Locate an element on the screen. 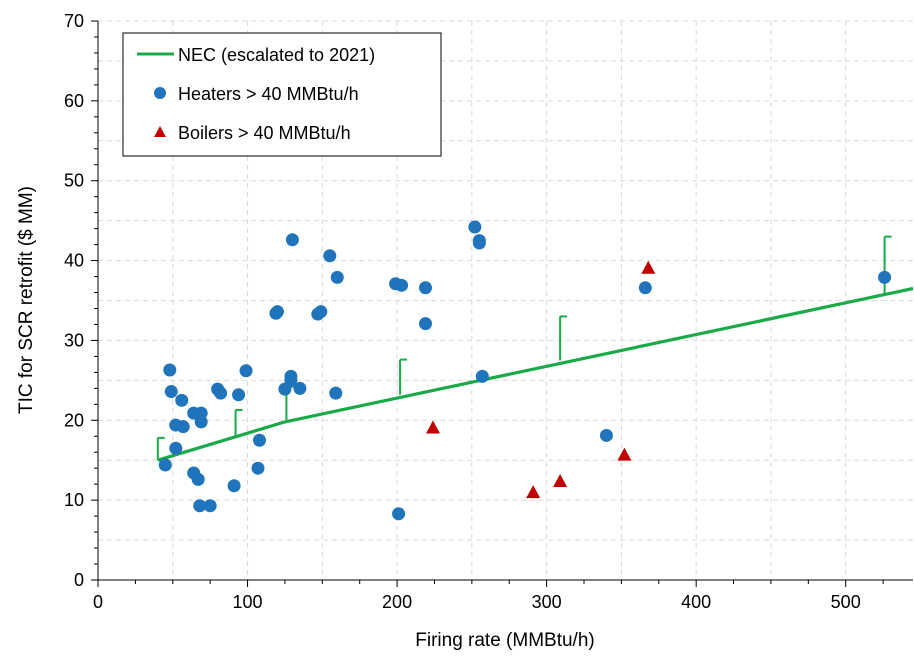 This screenshot has width=914, height=656. x-axis-label: Firing rate (MMBtu/h) is located at coordinates (504, 640).